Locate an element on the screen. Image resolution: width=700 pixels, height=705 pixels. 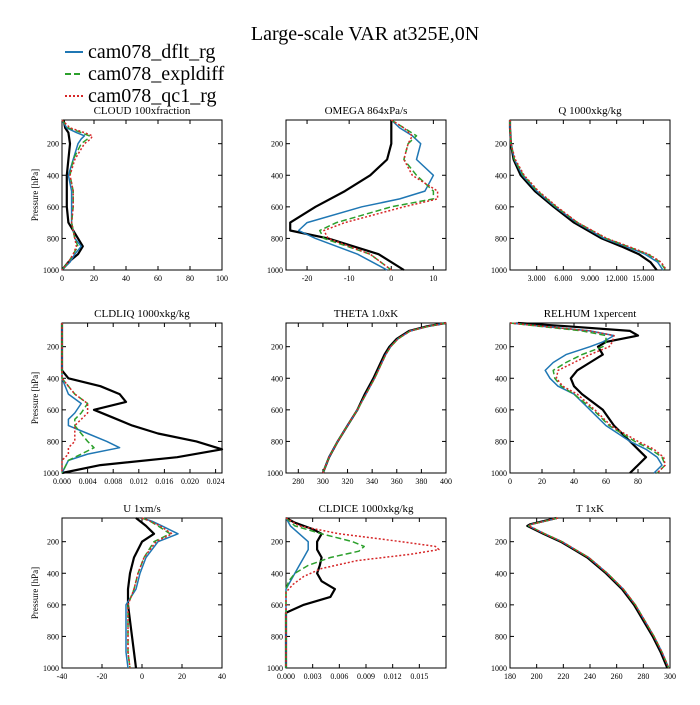
x-tick-label: 200 is located at coordinates (537, 676).